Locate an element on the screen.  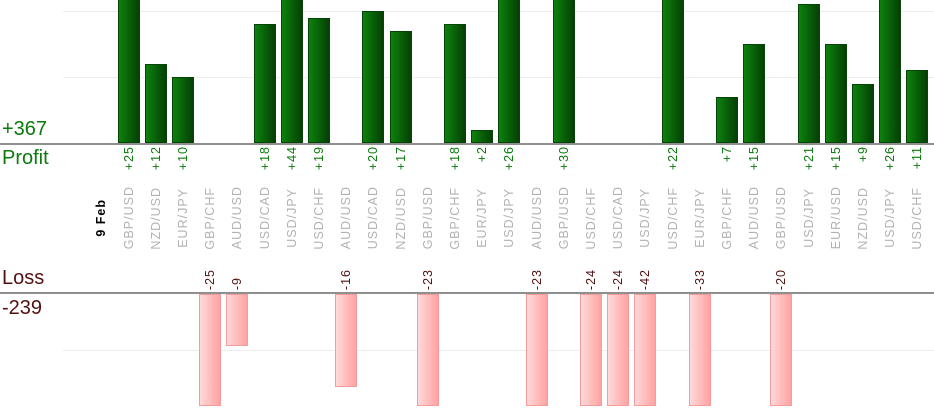
profit-value-label: +20 is located at coordinates (373, 158).